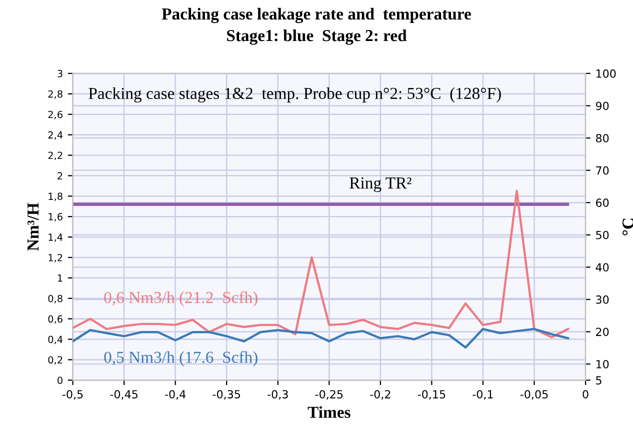 Image resolution: width=633 pixels, height=432 pixels. I want to click on y2-tick-label: 70, so click(602, 170).